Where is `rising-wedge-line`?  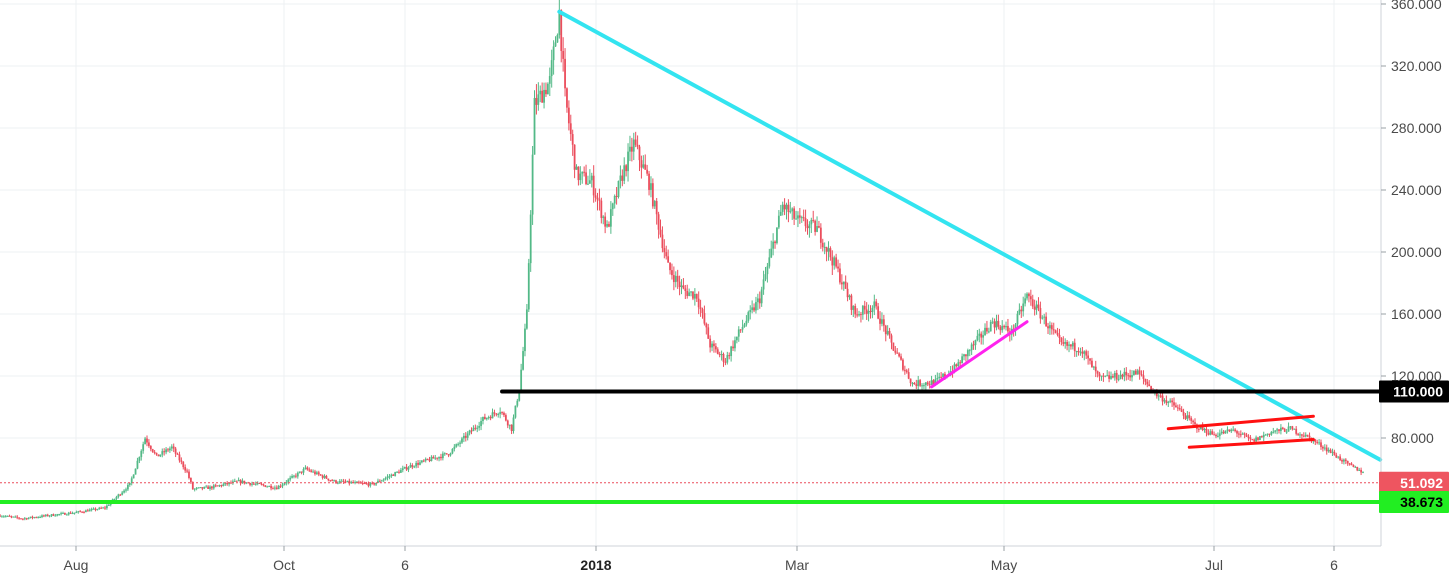 rising-wedge-line is located at coordinates (979, 354).